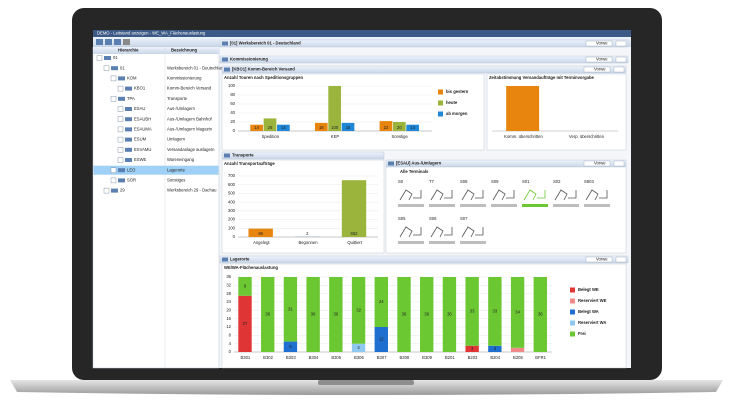 The width and height of the screenshot is (733, 412). What do you see at coordinates (401, 181) in the screenshot?
I see `terminal-label: S0` at bounding box center [401, 181].